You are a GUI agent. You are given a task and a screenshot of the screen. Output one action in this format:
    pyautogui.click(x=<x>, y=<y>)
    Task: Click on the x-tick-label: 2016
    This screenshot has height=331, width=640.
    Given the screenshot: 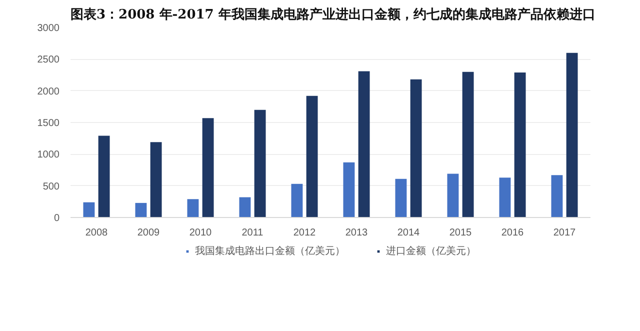 What is the action you would take?
    pyautogui.click(x=512, y=233)
    